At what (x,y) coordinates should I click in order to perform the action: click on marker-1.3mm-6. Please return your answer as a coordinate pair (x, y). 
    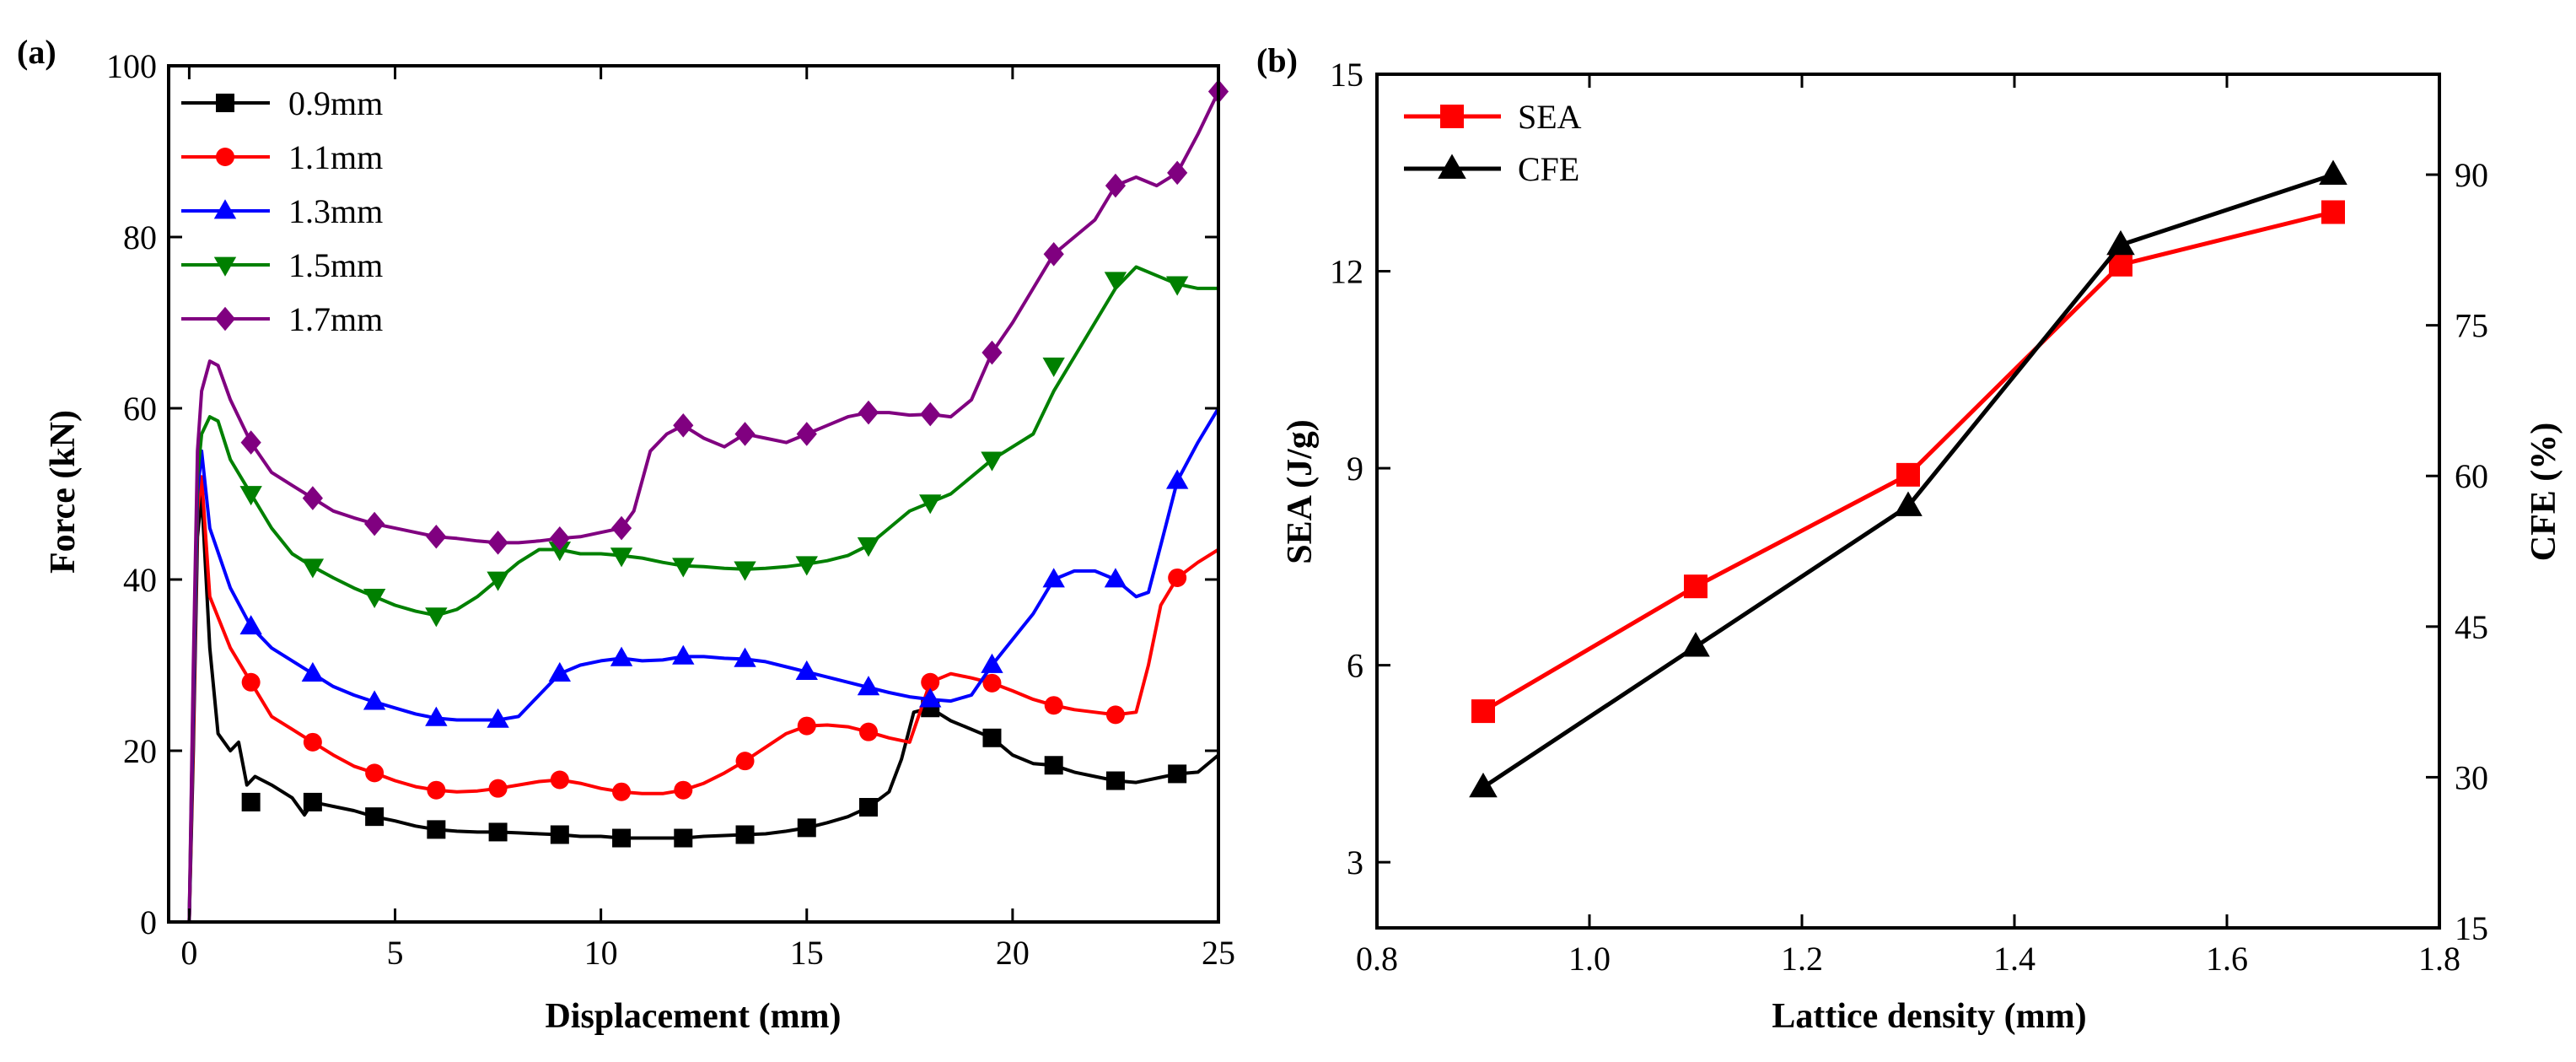
    Looking at the image, I should click on (621, 656).